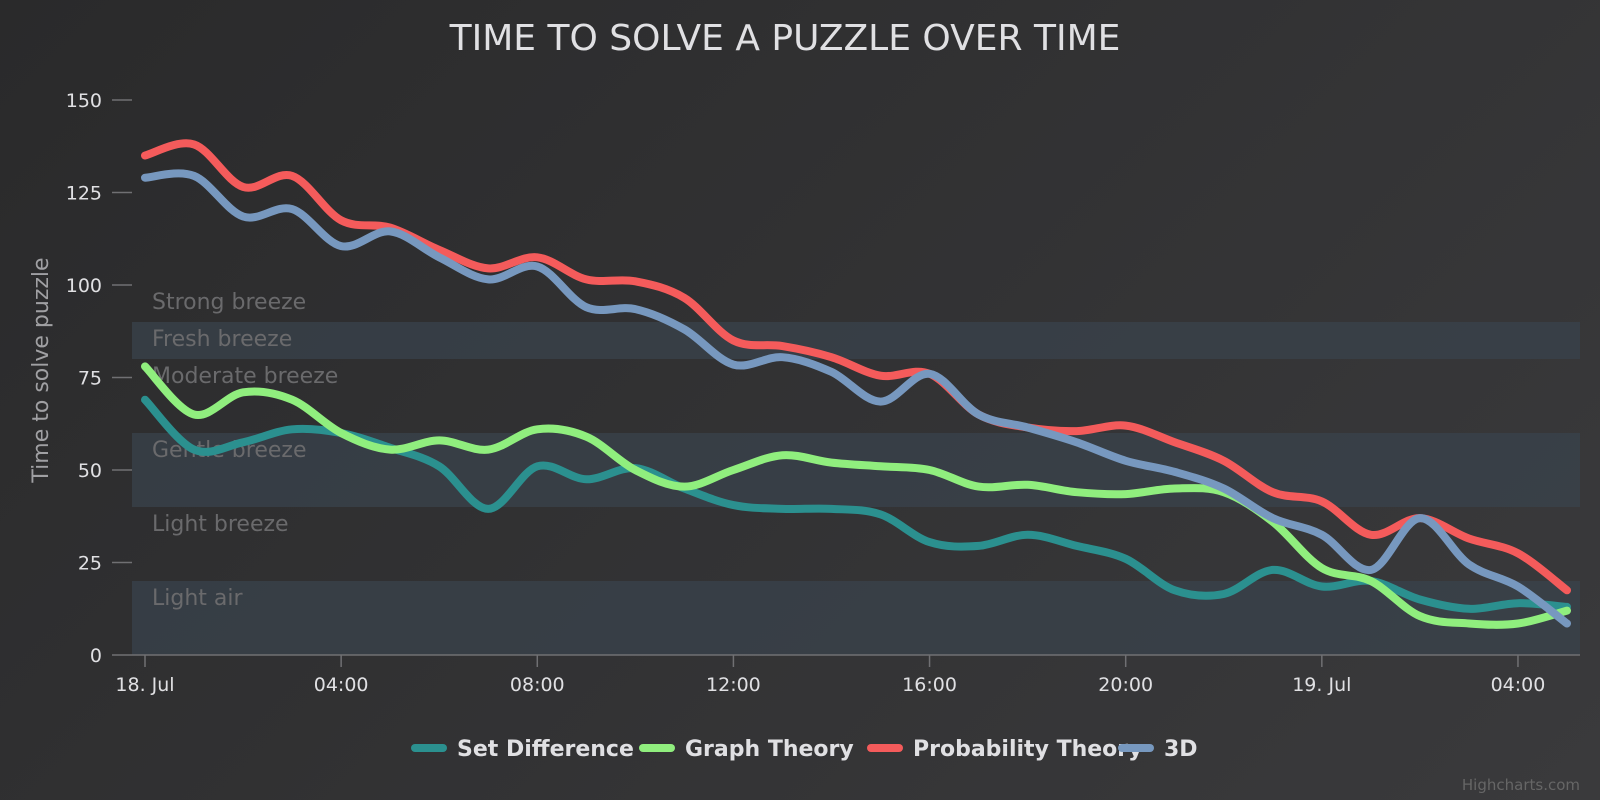  Describe the element at coordinates (222, 339) in the screenshot. I see `plot-band-label: Fresh breeze` at that location.